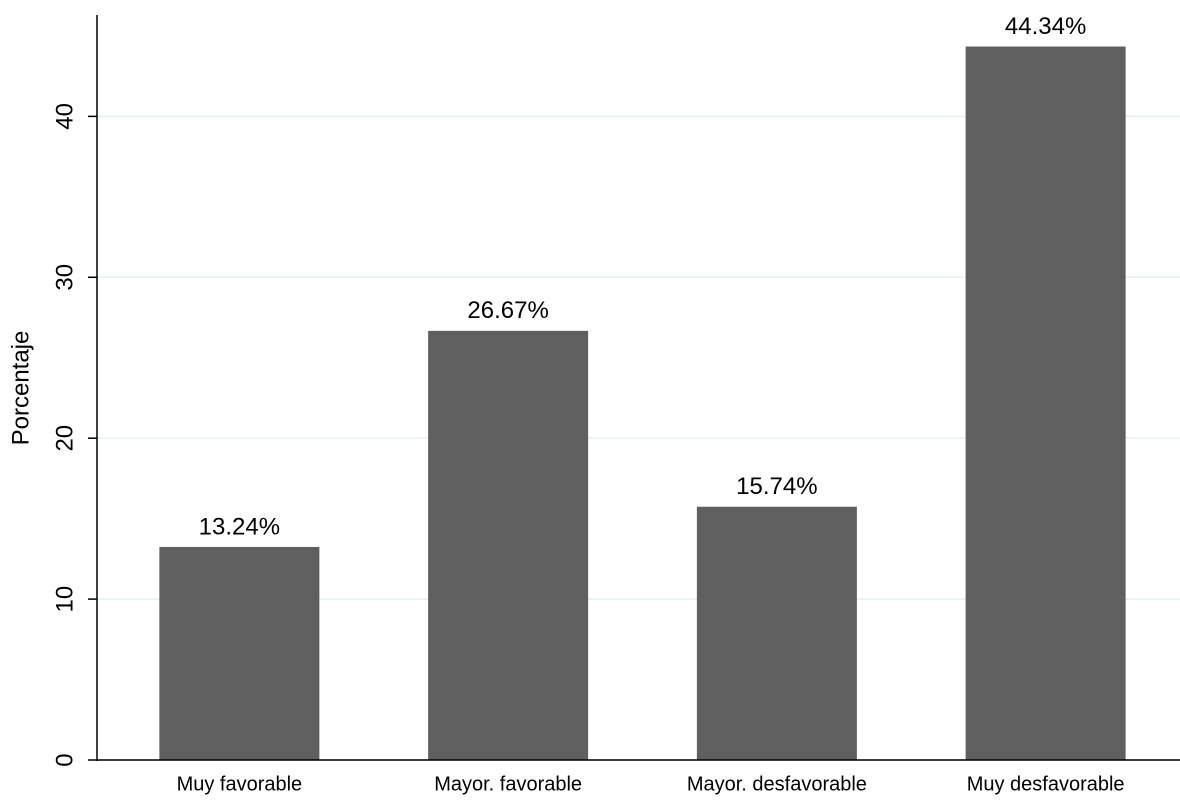 The width and height of the screenshot is (1180, 800). What do you see at coordinates (20, 388) in the screenshot?
I see `y-axis-label: Porcentaje` at bounding box center [20, 388].